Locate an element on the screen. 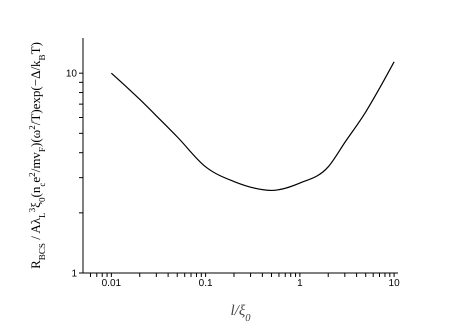  x-axis-title: l/ξ$_{0}$ is located at coordinates (241, 313).